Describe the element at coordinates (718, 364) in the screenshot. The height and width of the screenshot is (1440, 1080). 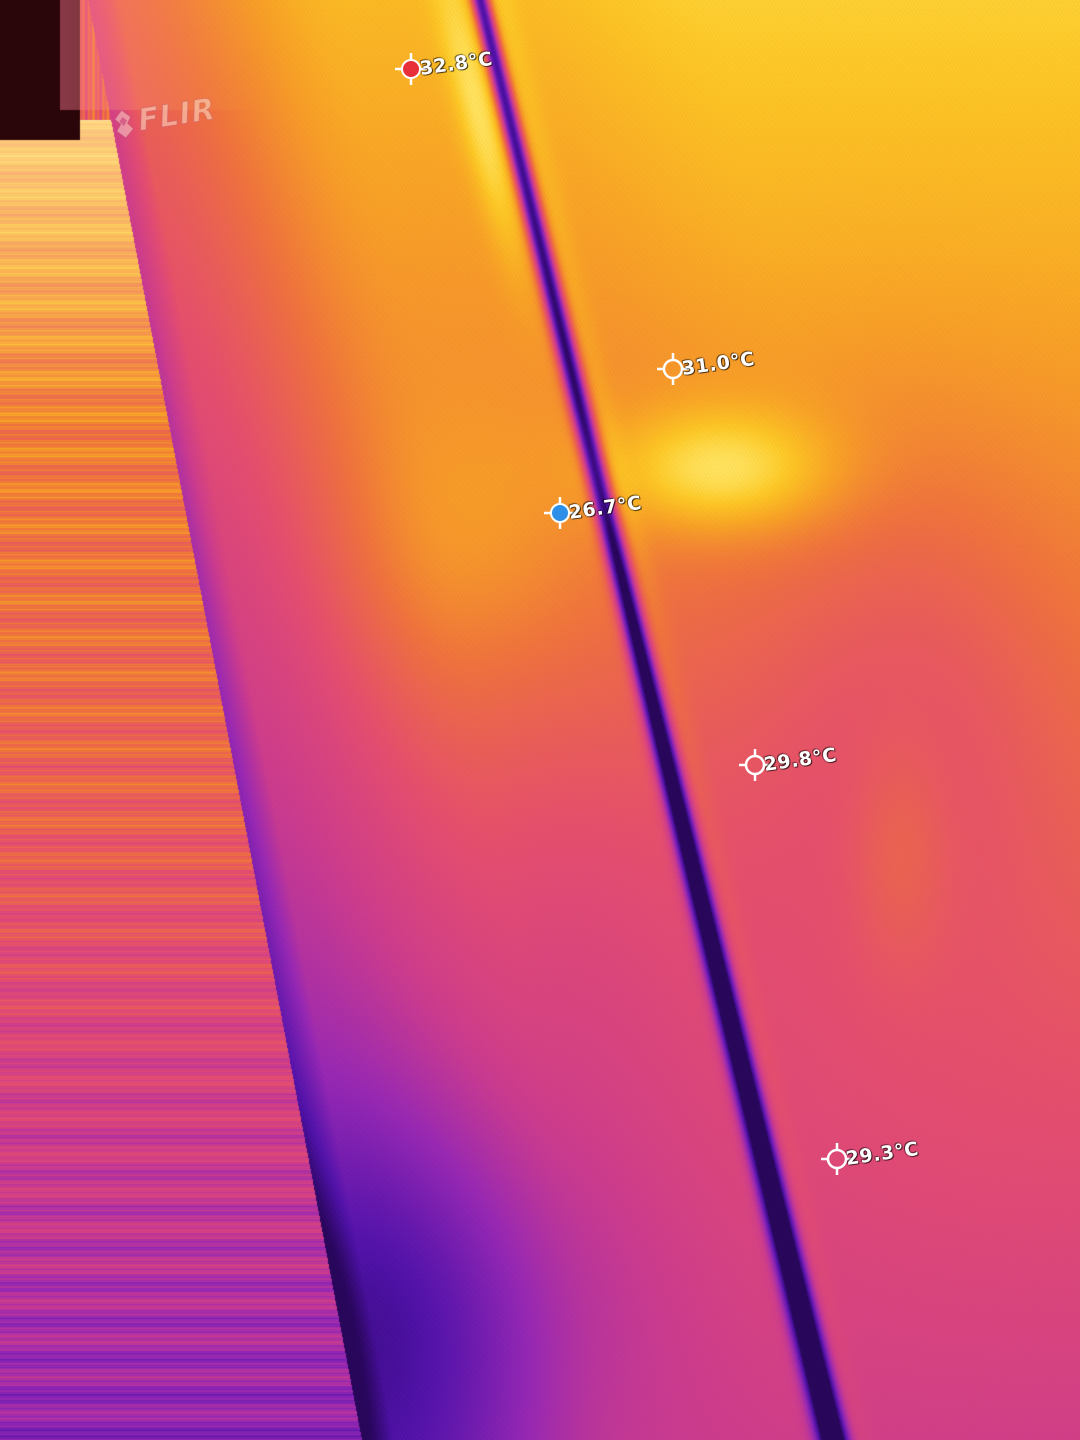
I see `spot-temperature-1: 31.0°C` at that location.